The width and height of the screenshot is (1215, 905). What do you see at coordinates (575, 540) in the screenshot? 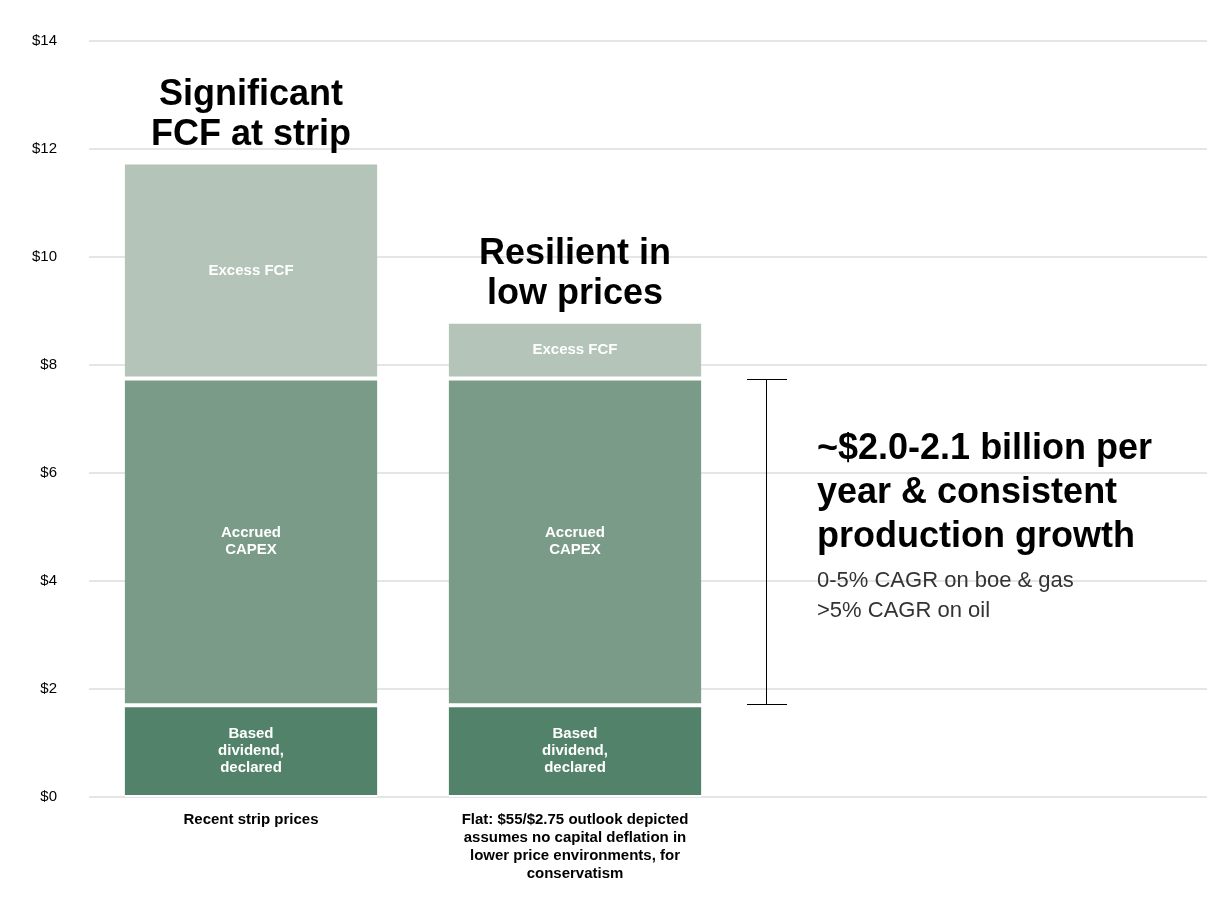
I see `text: Accrued CAPEX` at bounding box center [575, 540].